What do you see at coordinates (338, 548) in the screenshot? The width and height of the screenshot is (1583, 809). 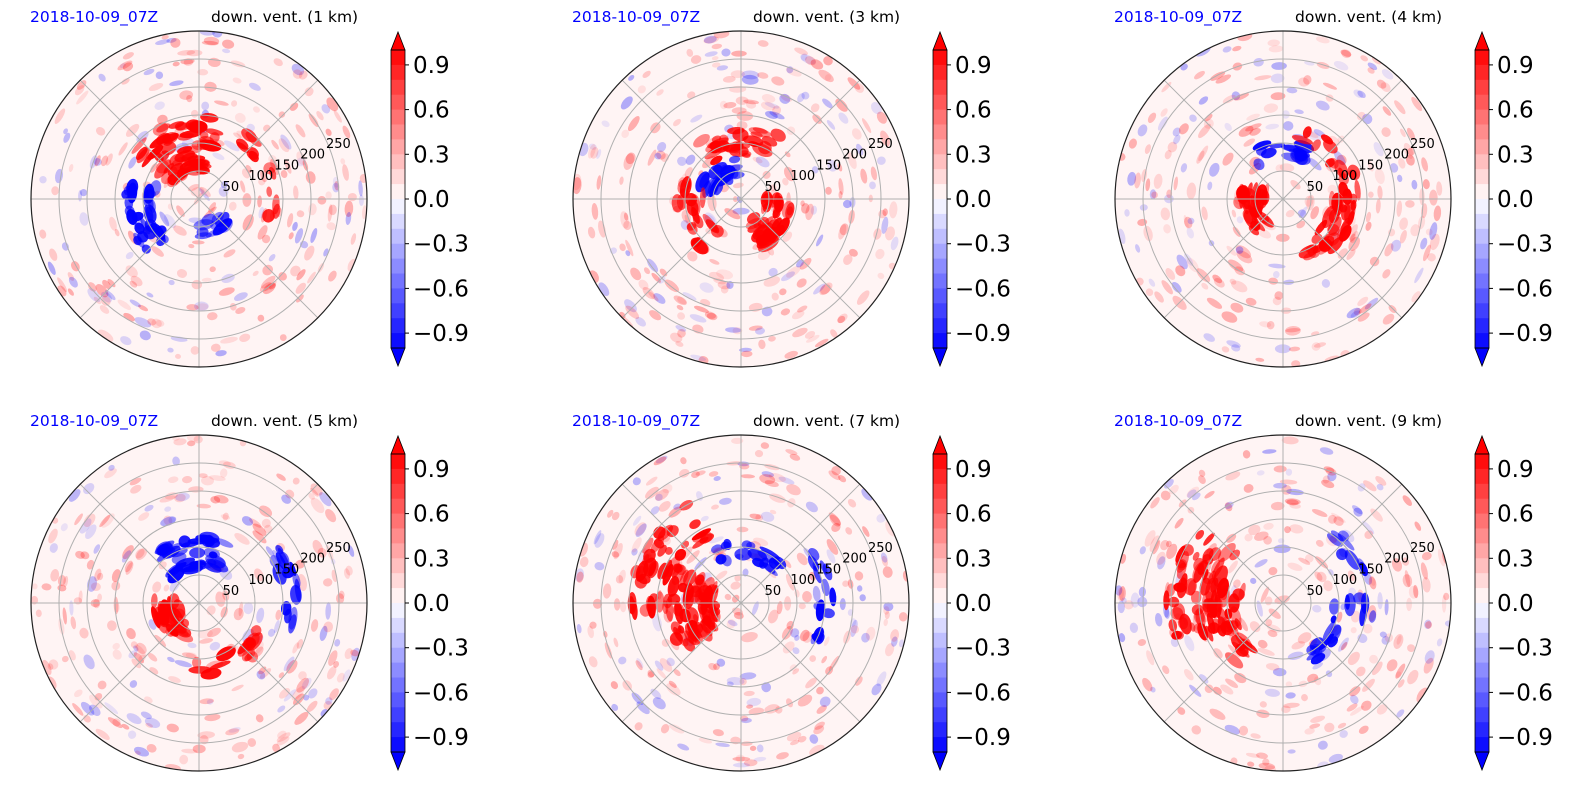 I see `radial-tick-label: 250` at bounding box center [338, 548].